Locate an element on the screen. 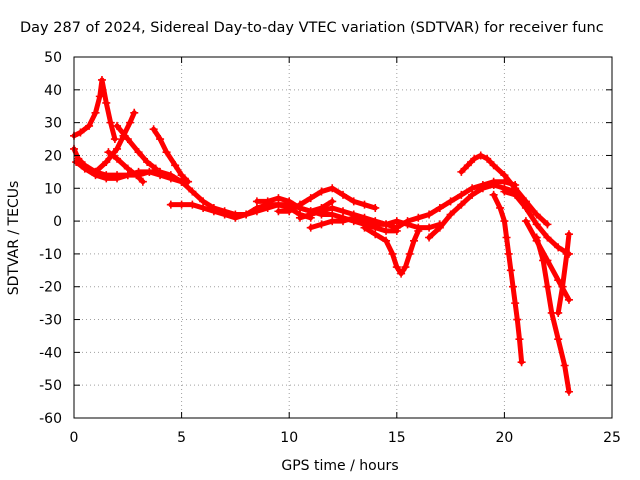  y-tick-label: 30 is located at coordinates (53, 124).